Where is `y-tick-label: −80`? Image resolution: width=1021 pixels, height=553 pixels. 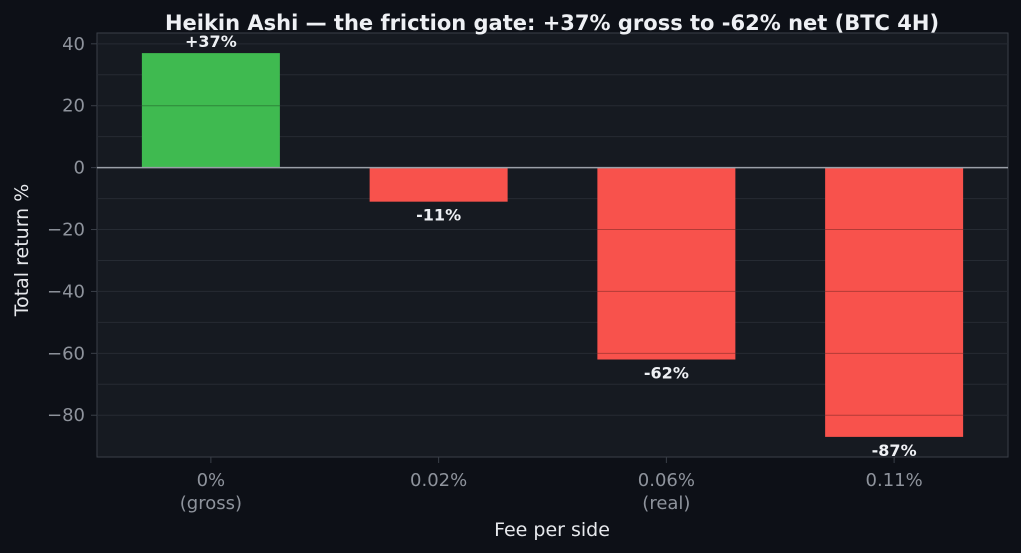
y-tick-label: −80 is located at coordinates (66, 415).